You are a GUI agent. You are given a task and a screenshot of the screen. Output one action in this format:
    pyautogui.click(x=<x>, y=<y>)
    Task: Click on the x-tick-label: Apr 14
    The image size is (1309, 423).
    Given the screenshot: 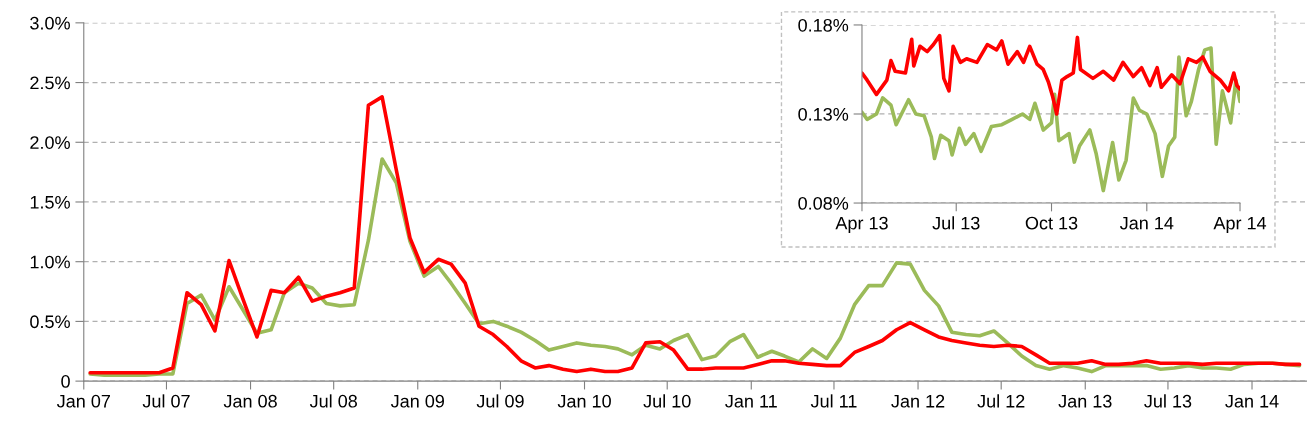 What is the action you would take?
    pyautogui.click(x=1240, y=225)
    